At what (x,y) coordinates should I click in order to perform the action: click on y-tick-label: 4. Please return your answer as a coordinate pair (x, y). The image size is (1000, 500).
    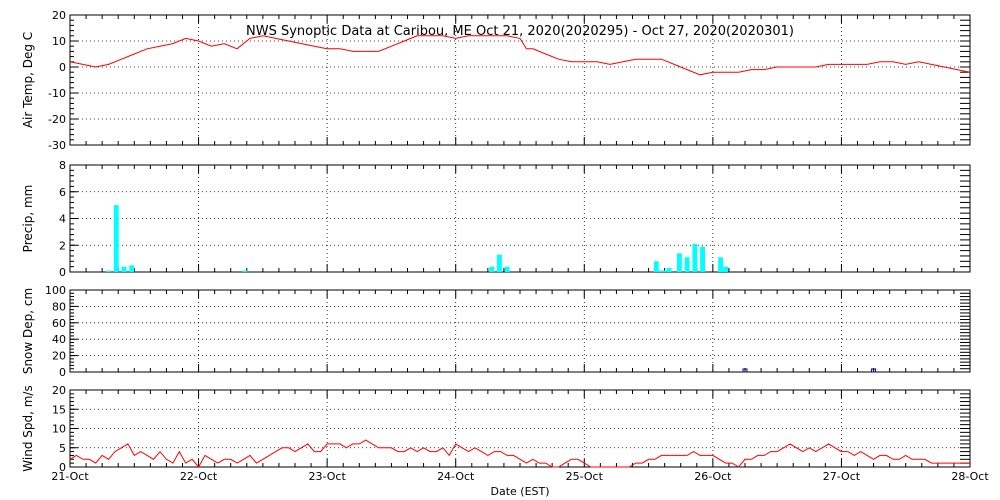
    Looking at the image, I should click on (62, 219).